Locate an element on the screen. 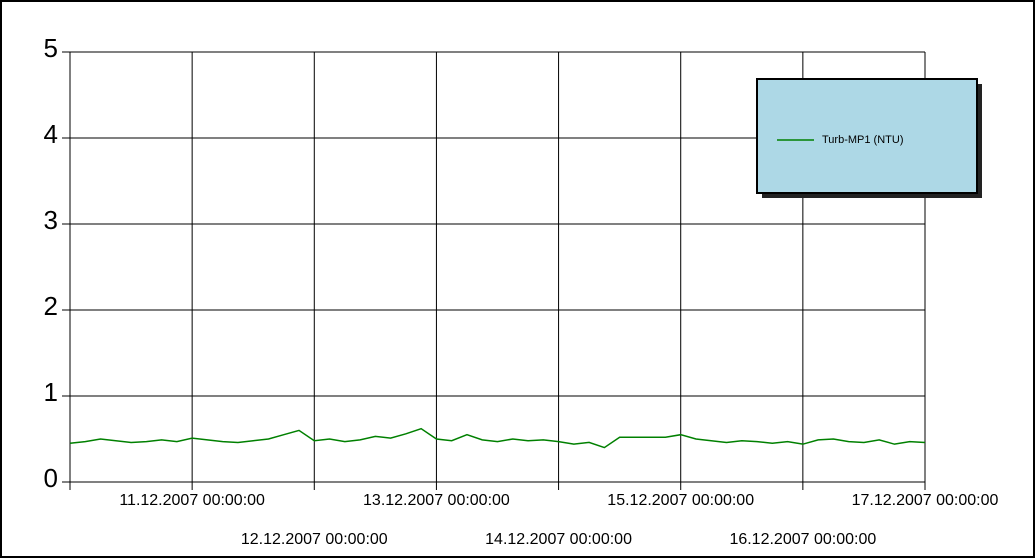 The height and width of the screenshot is (558, 1035). legend-label: Turb-MP1 (NTU) is located at coordinates (862, 140).